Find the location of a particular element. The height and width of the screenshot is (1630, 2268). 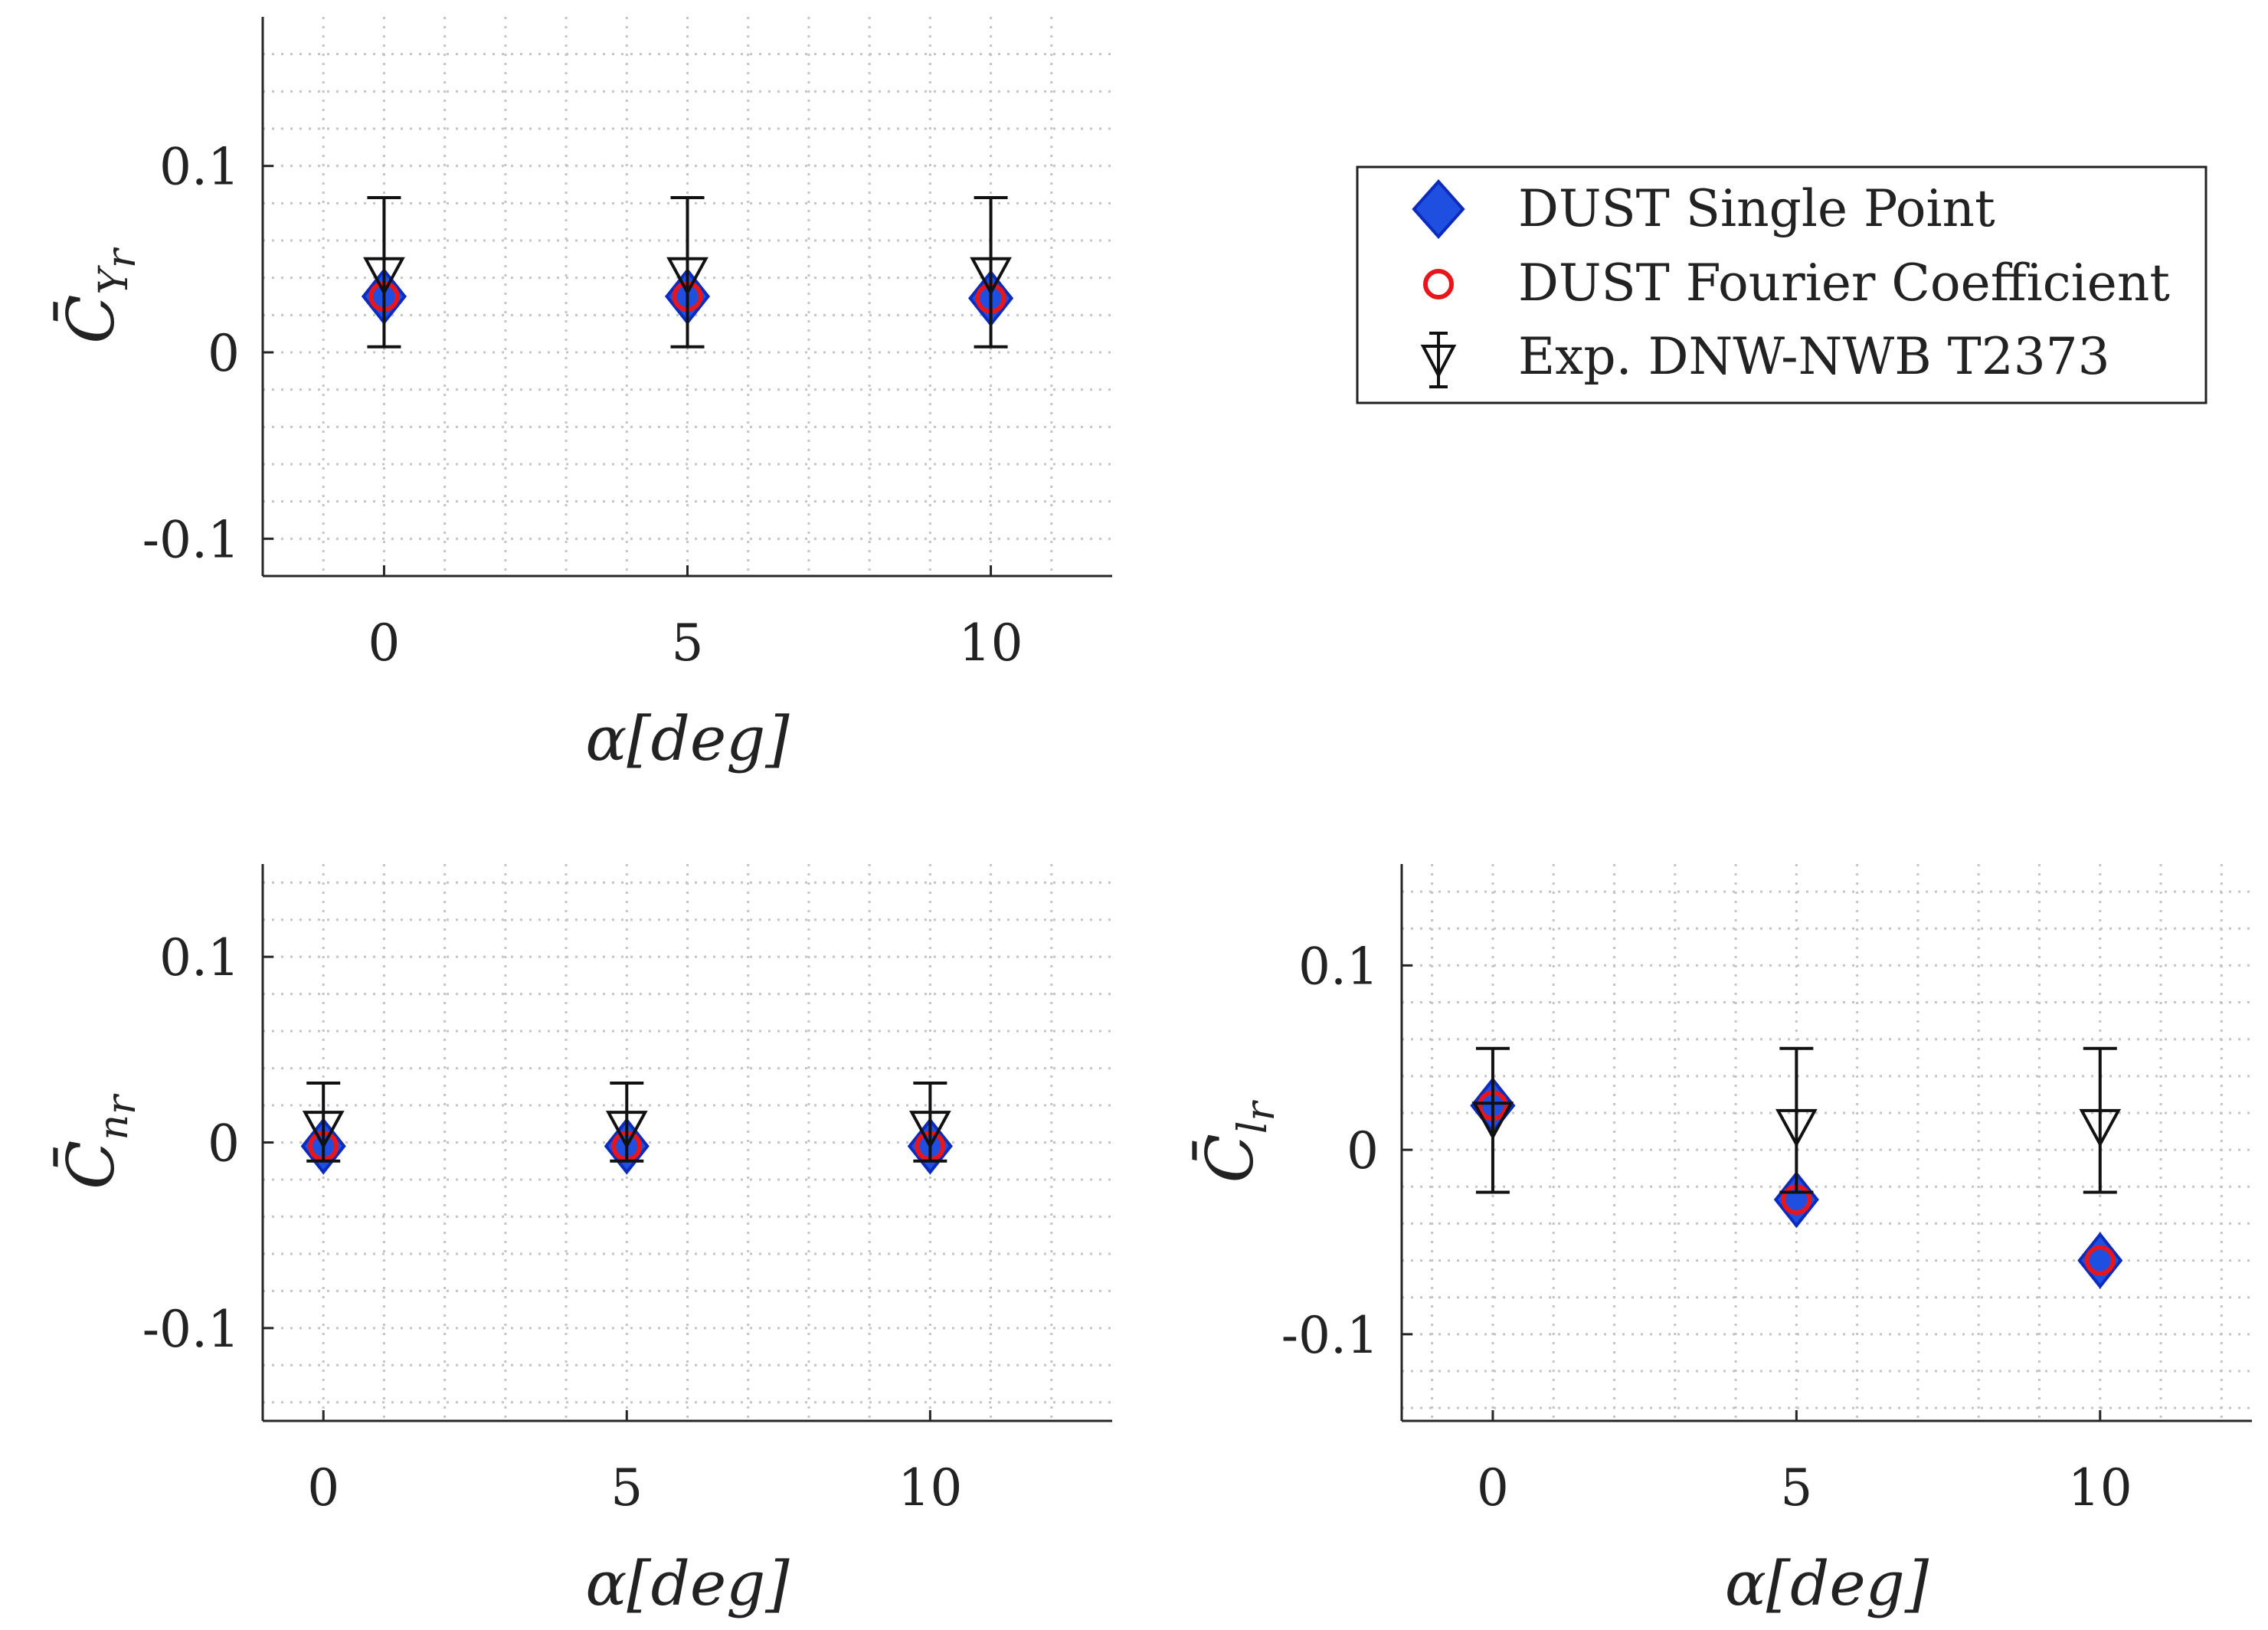

legend-entry-fourier: DUST Fourier Coefficient is located at coordinates (1796, 283).